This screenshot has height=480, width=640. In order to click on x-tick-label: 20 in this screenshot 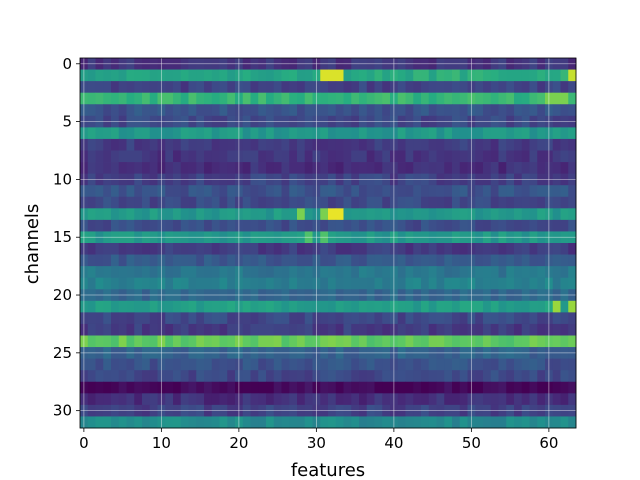, I will do `click(238, 443)`.